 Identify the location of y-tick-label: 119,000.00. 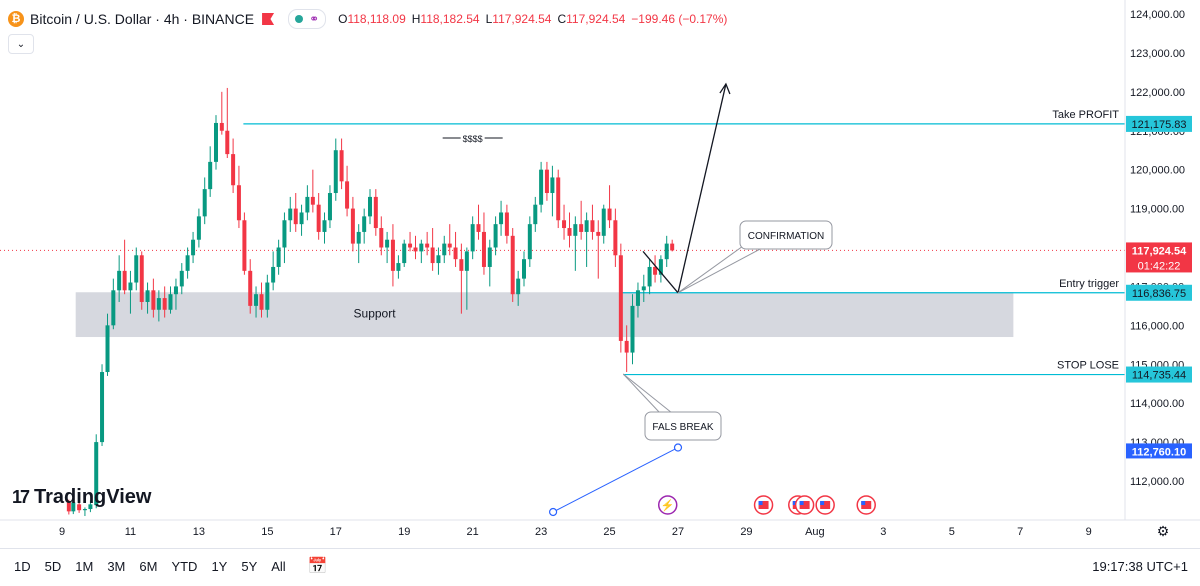
(1157, 210).